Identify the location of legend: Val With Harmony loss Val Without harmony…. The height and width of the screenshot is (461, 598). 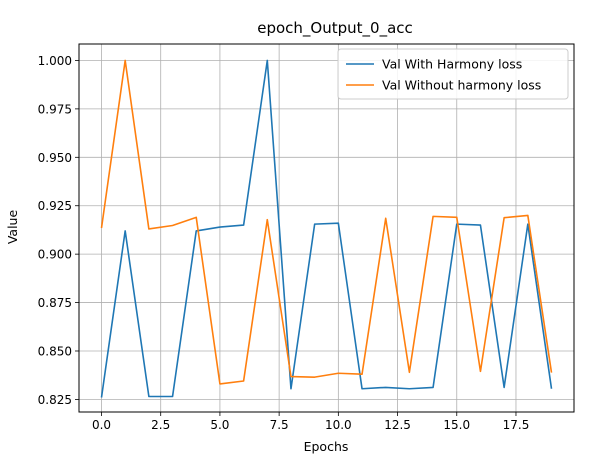
(453, 74).